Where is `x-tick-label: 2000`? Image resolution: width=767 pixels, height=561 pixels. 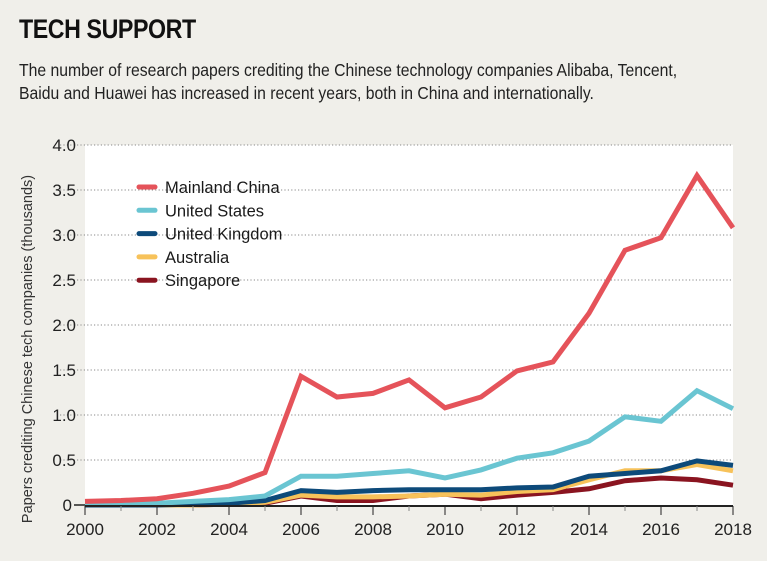
x-tick-label: 2000 is located at coordinates (85, 529).